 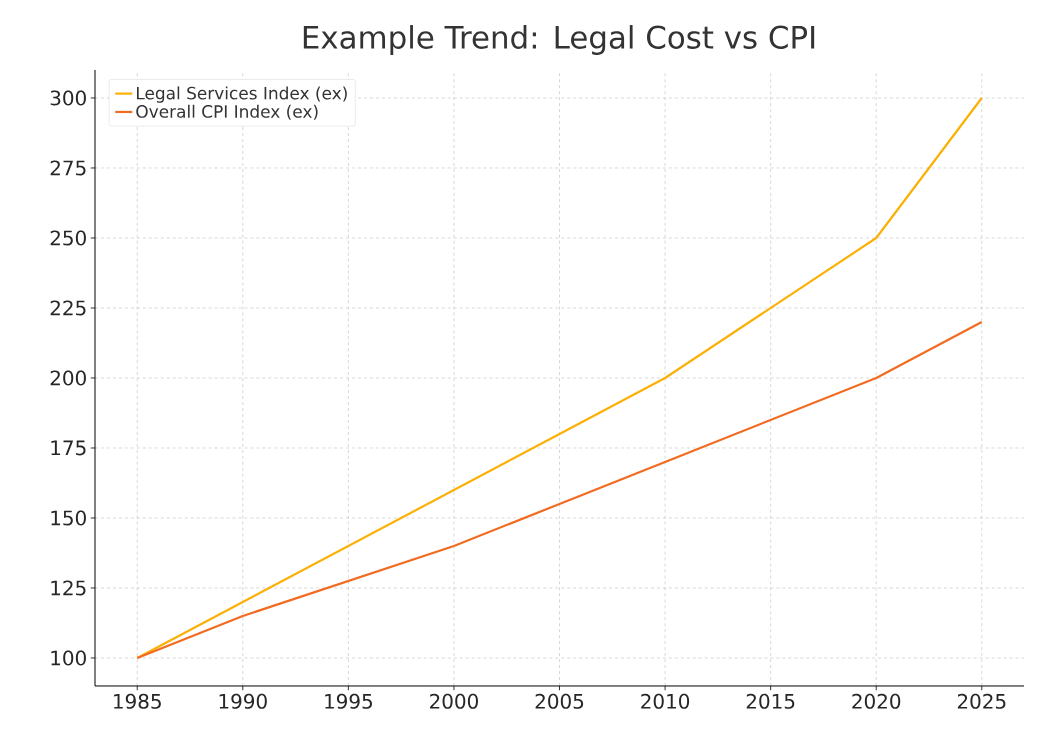 I want to click on x-tick-label: 1985, so click(x=137, y=701).